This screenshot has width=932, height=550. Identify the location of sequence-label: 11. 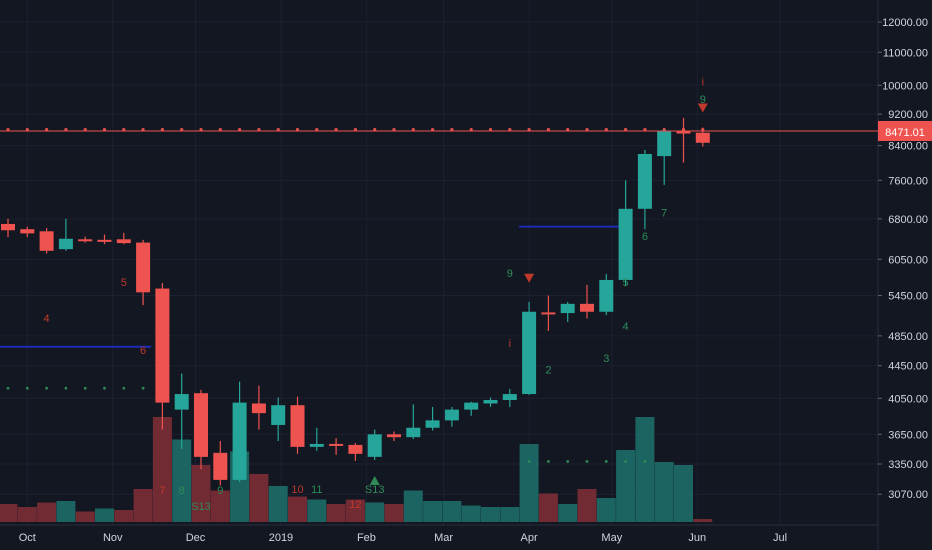
(316, 490).